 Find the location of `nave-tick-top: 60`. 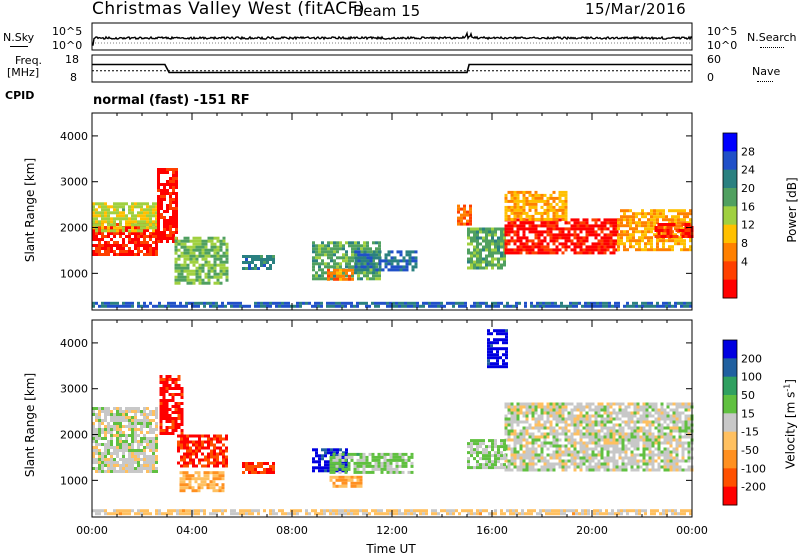

nave-tick-top: 60 is located at coordinates (714, 59).